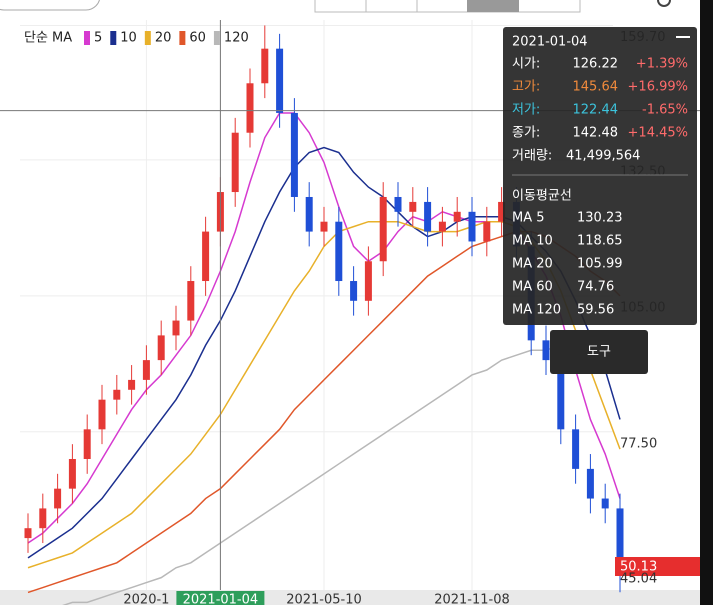 This screenshot has width=713, height=605. What do you see at coordinates (324, 599) in the screenshot?
I see `x-tick-label: 2021-05-10` at bounding box center [324, 599].